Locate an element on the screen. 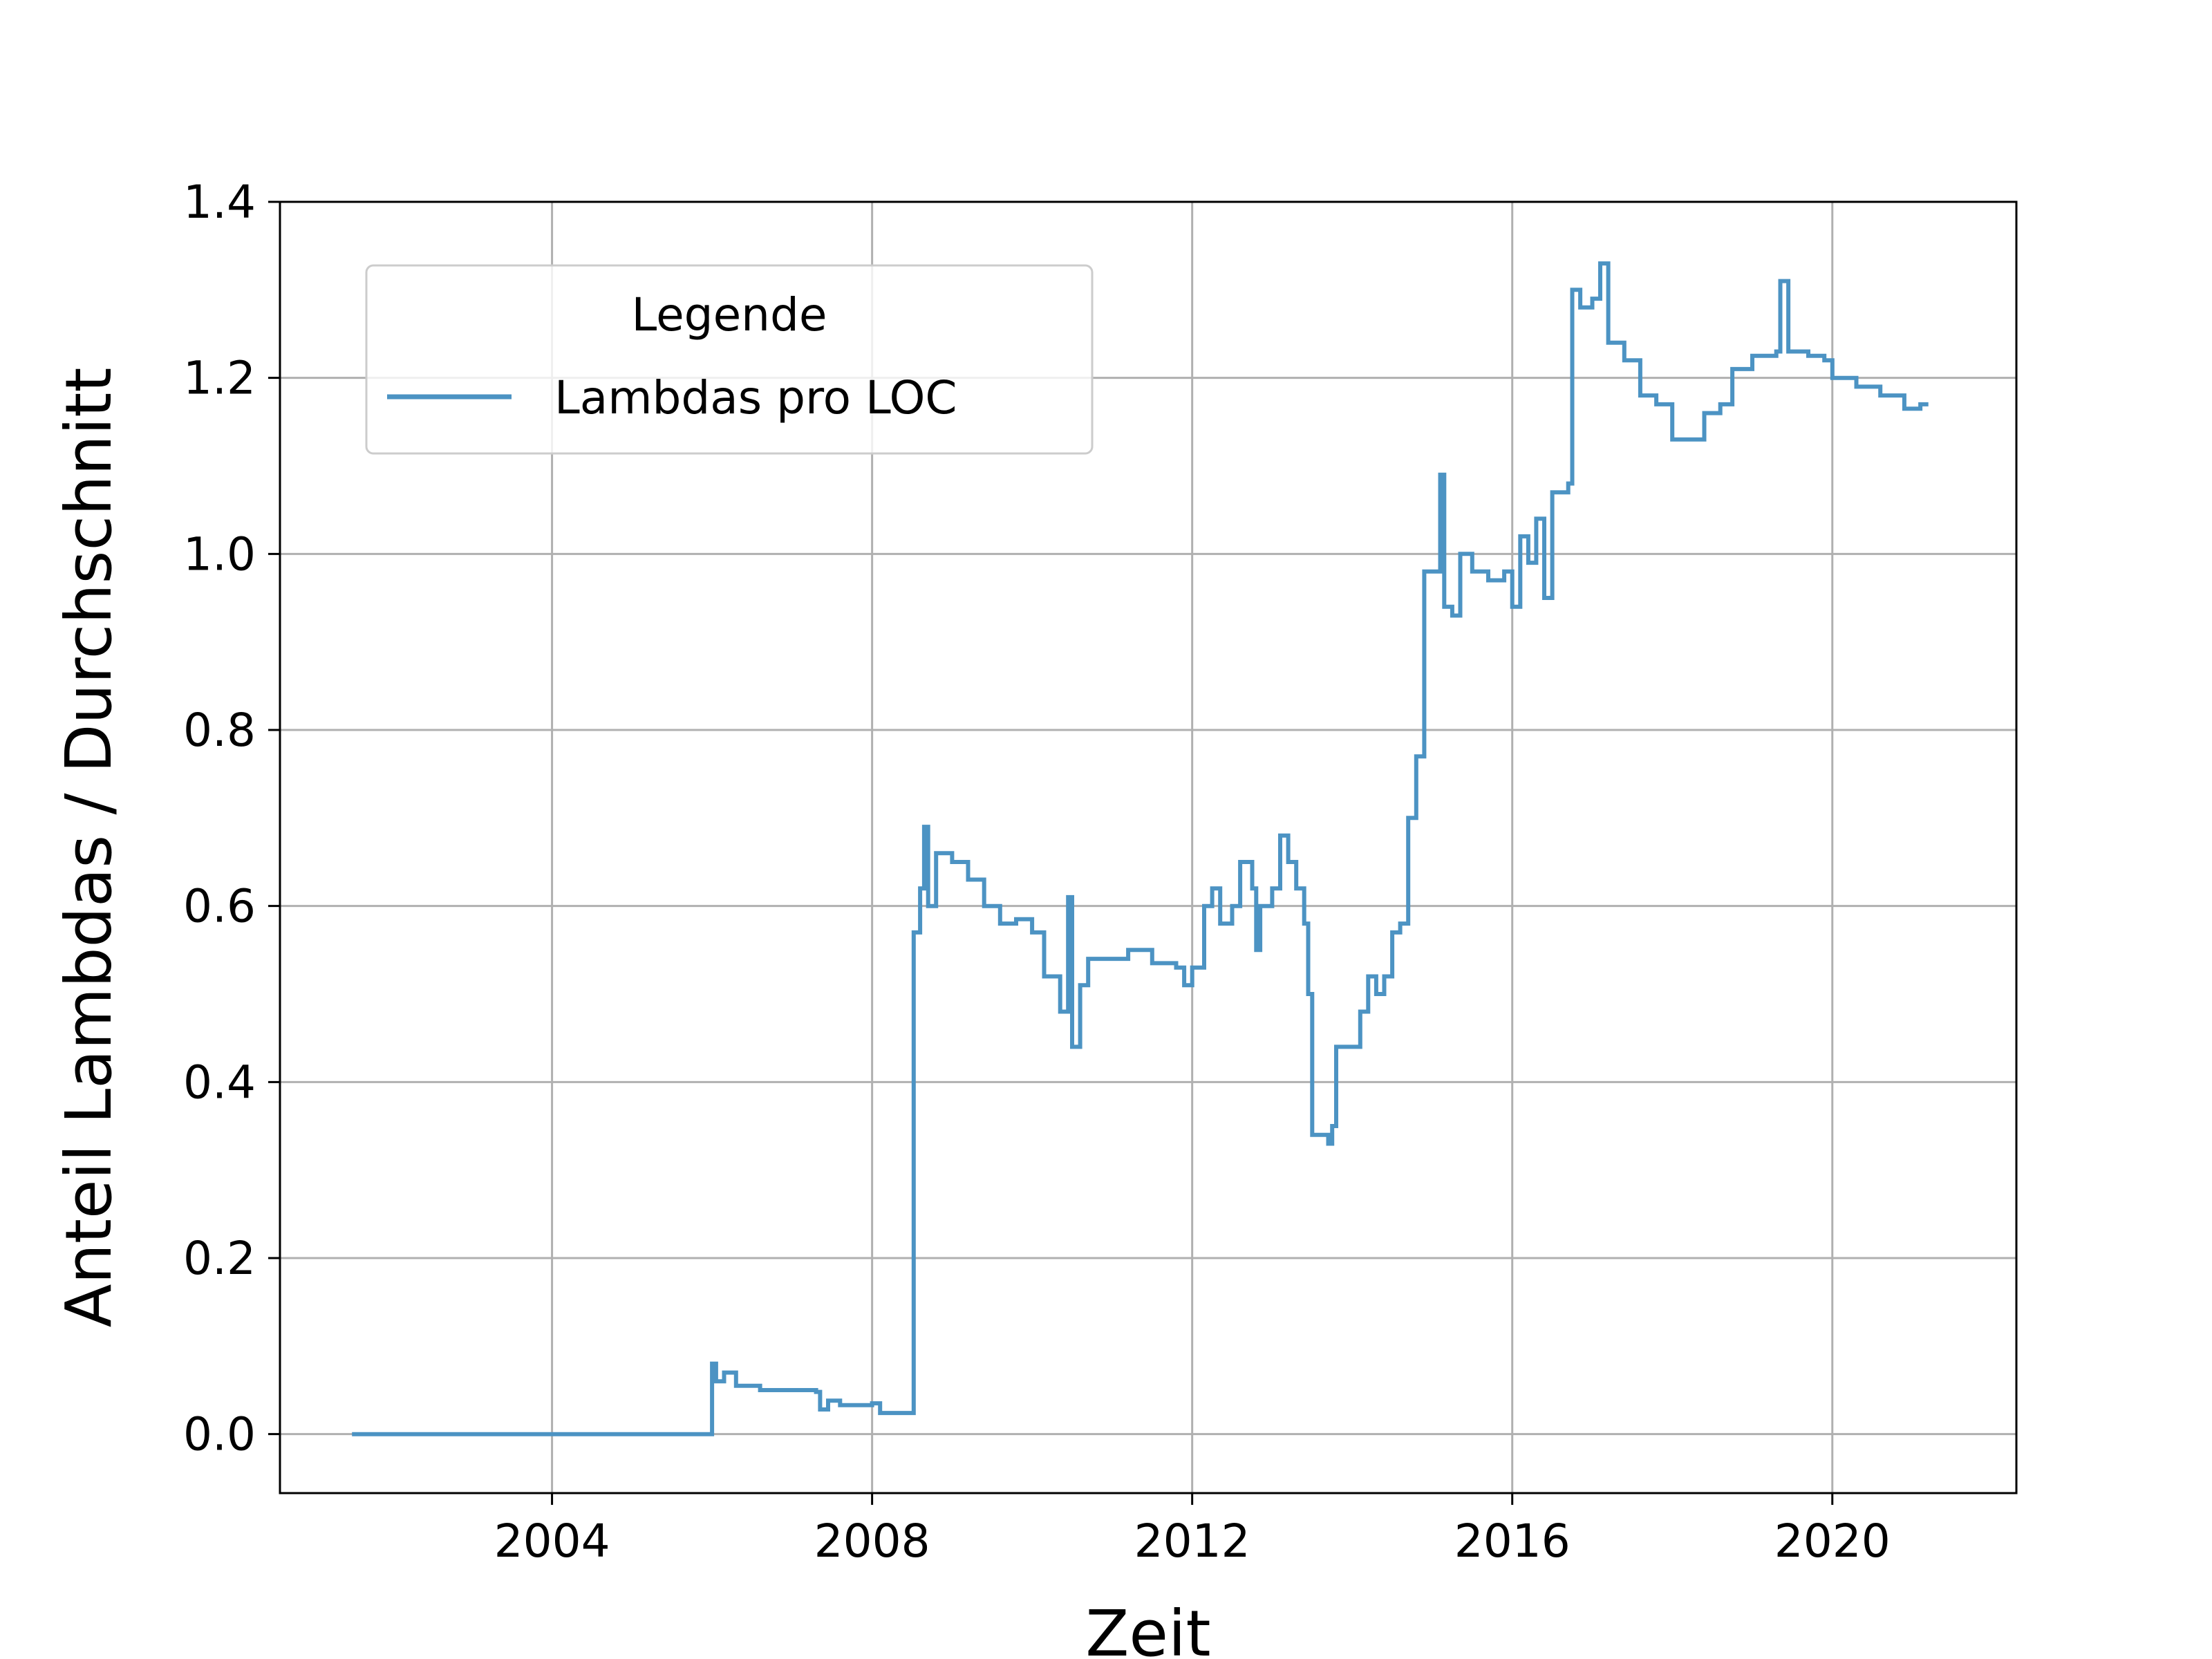  x-tick-label: 2004 is located at coordinates (552, 1541).